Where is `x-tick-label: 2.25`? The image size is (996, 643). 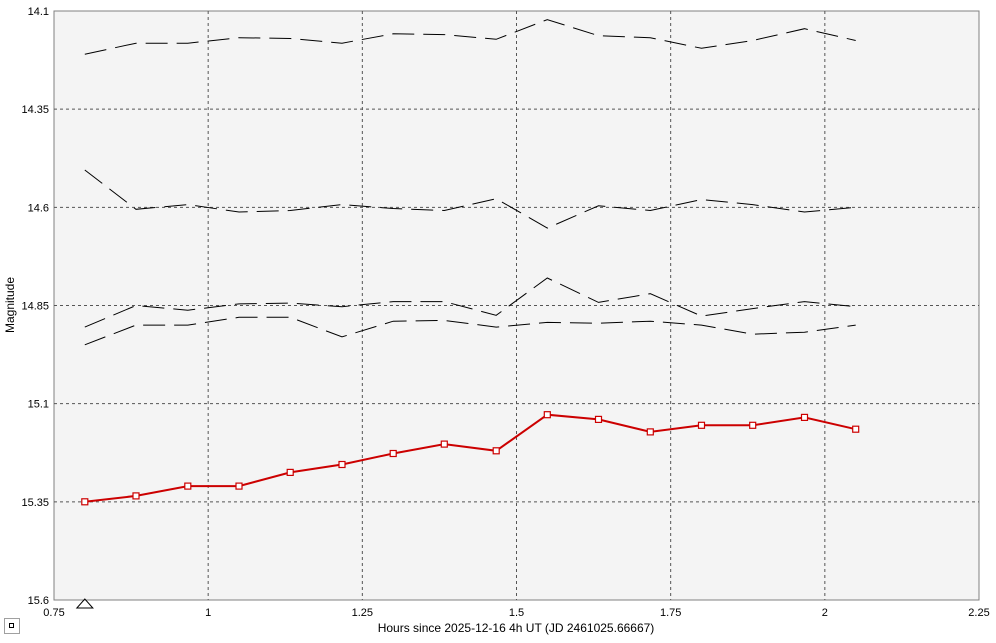
x-tick-label: 2.25 is located at coordinates (978, 613).